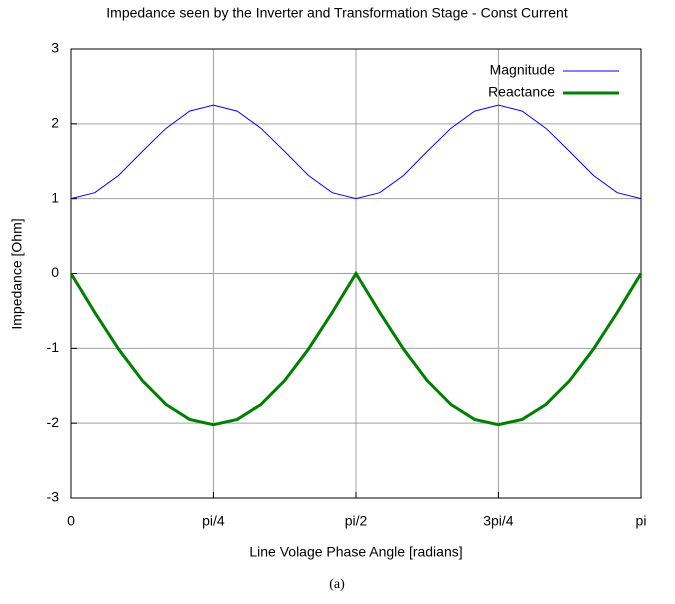 The width and height of the screenshot is (675, 604). What do you see at coordinates (641, 521) in the screenshot?
I see `x-tick-label: pi` at bounding box center [641, 521].